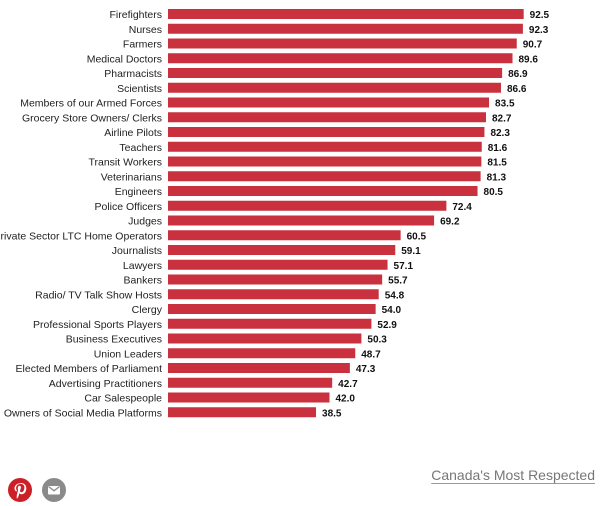 The width and height of the screenshot is (606, 506). I want to click on value-label: 54.8, so click(395, 295).